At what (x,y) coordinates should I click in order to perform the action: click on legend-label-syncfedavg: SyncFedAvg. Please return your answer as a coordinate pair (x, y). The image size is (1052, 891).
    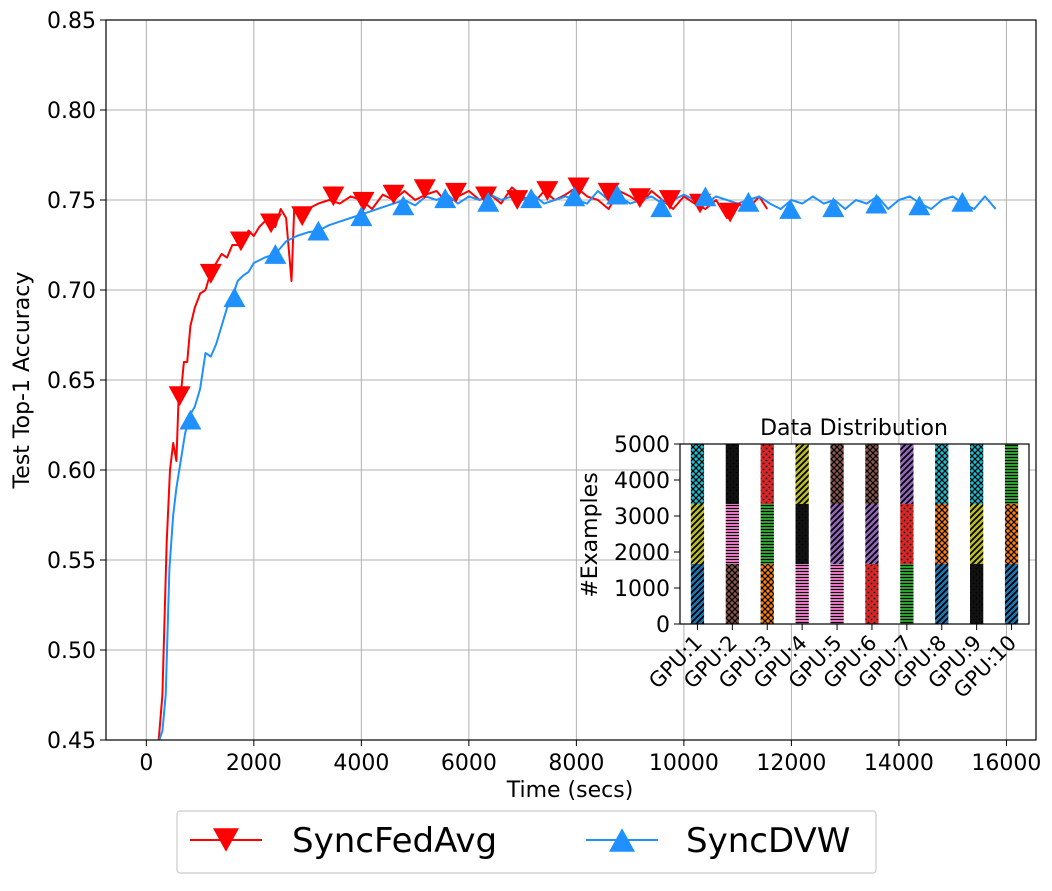
    Looking at the image, I should click on (394, 841).